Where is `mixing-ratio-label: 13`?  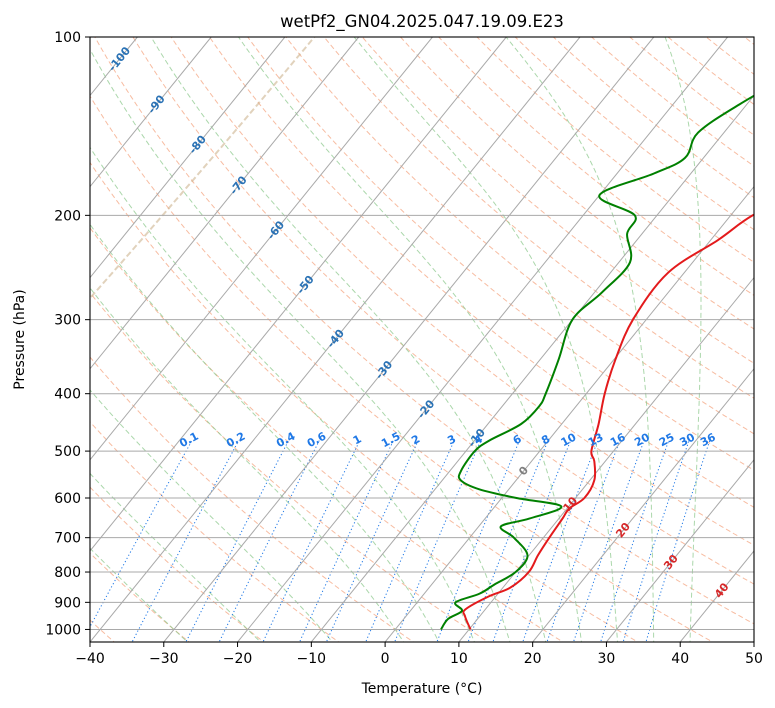
mixing-ratio-label: 13 is located at coordinates (596, 440).